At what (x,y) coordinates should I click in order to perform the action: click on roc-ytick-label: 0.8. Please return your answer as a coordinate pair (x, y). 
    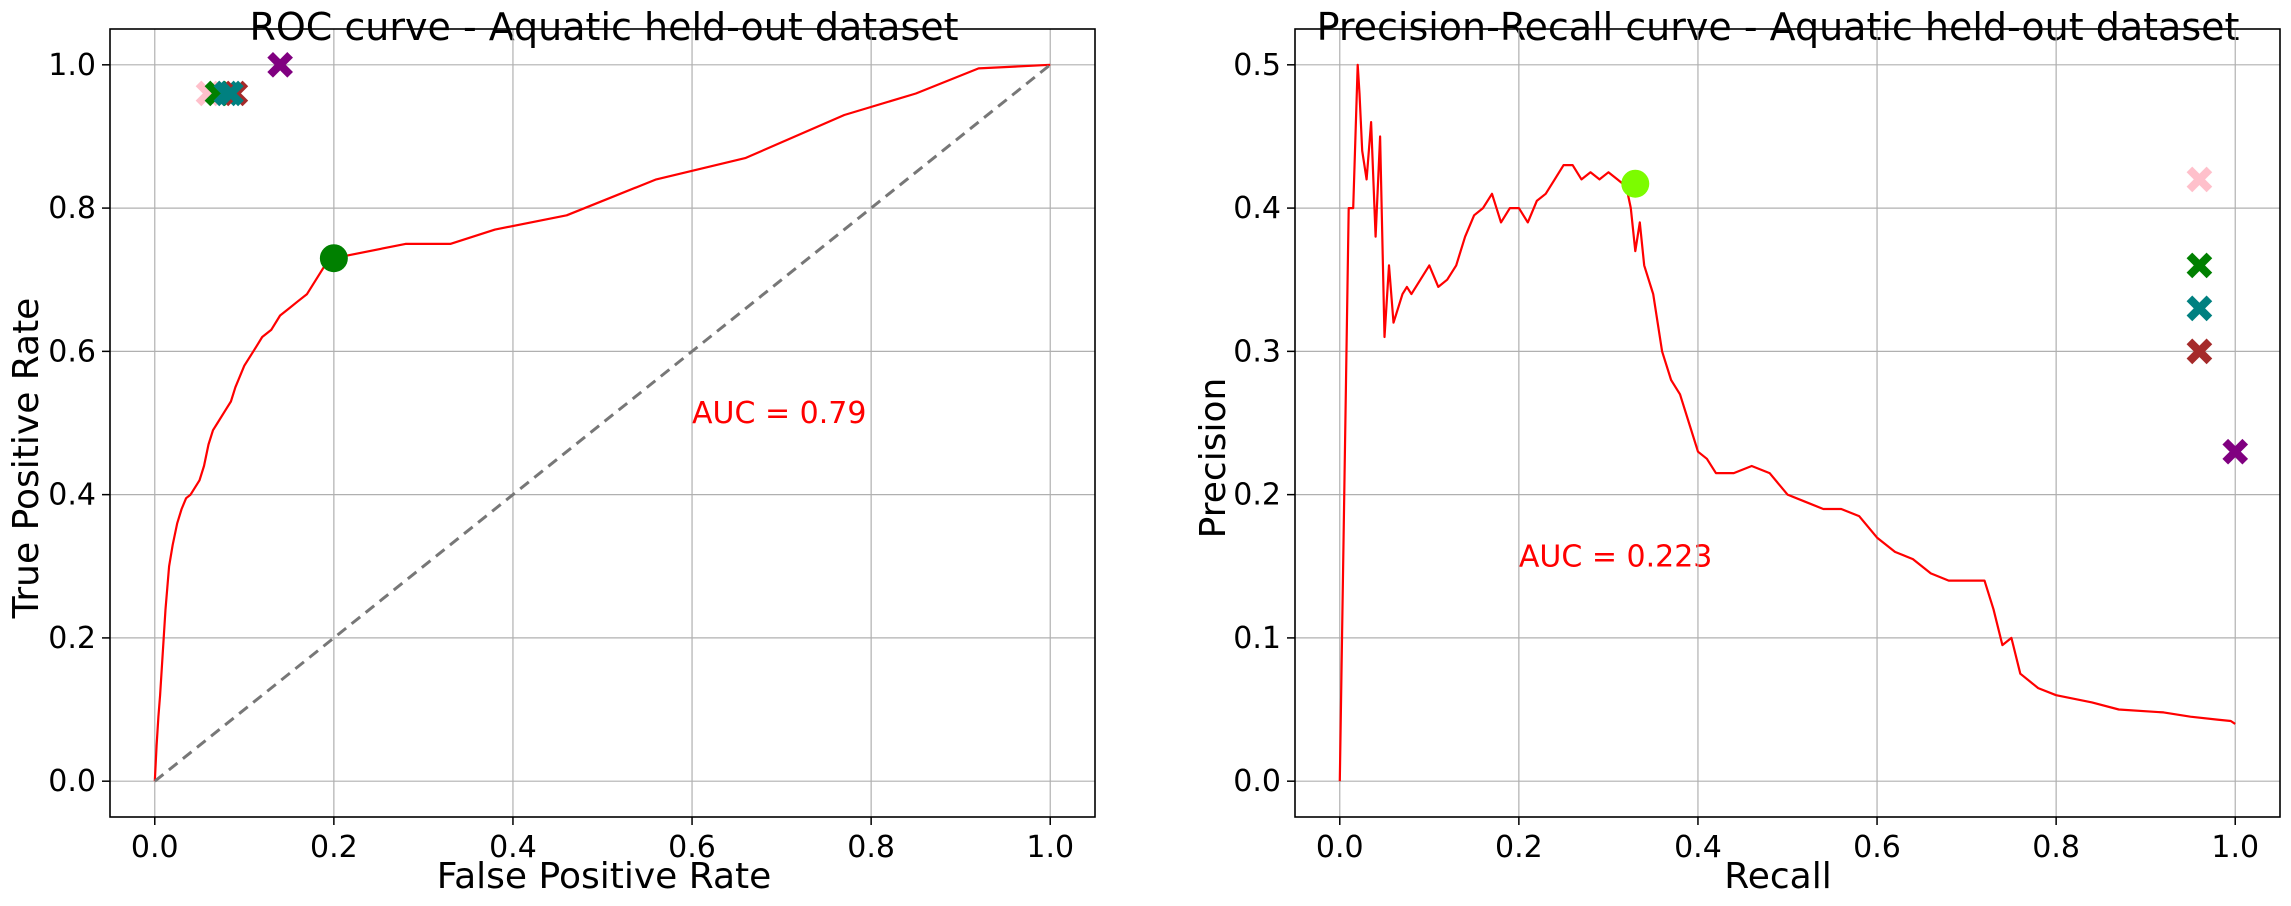
    Looking at the image, I should click on (72, 208).